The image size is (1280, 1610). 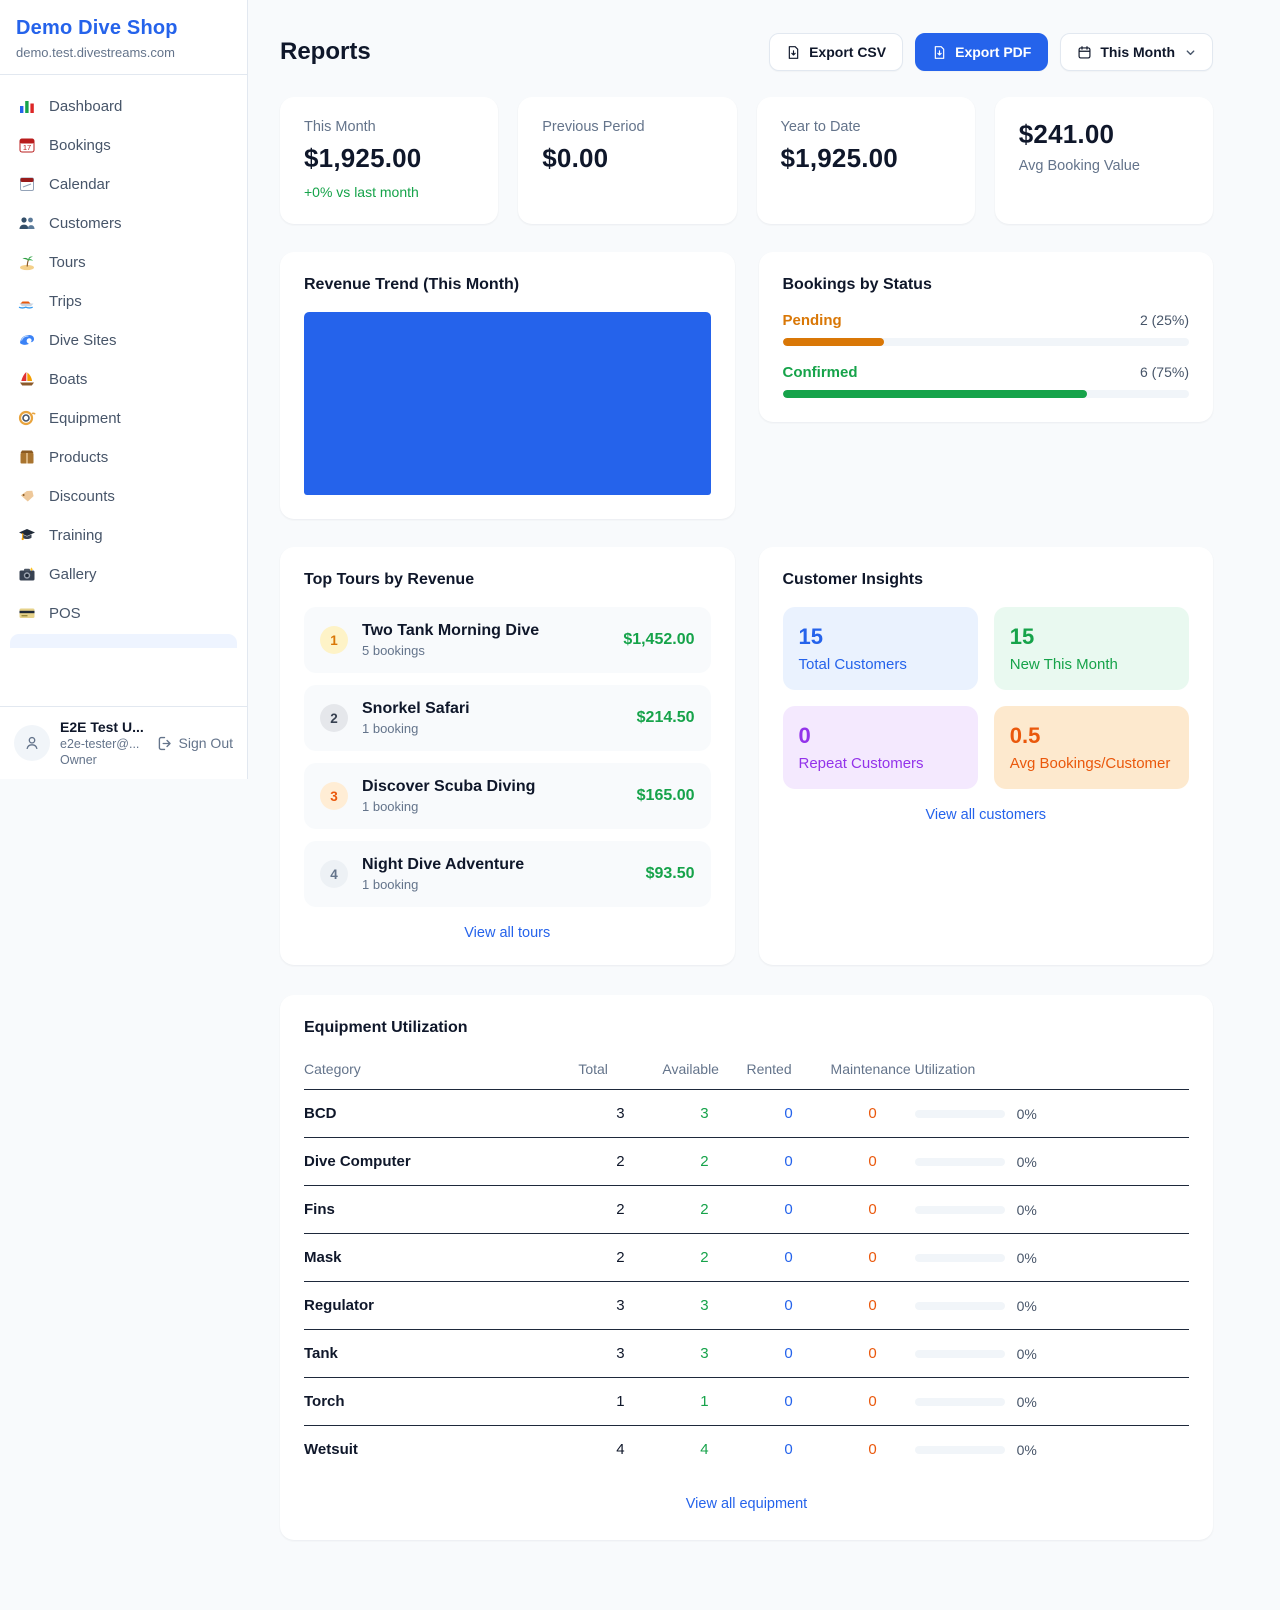 I want to click on package-icon, so click(x=27, y=457).